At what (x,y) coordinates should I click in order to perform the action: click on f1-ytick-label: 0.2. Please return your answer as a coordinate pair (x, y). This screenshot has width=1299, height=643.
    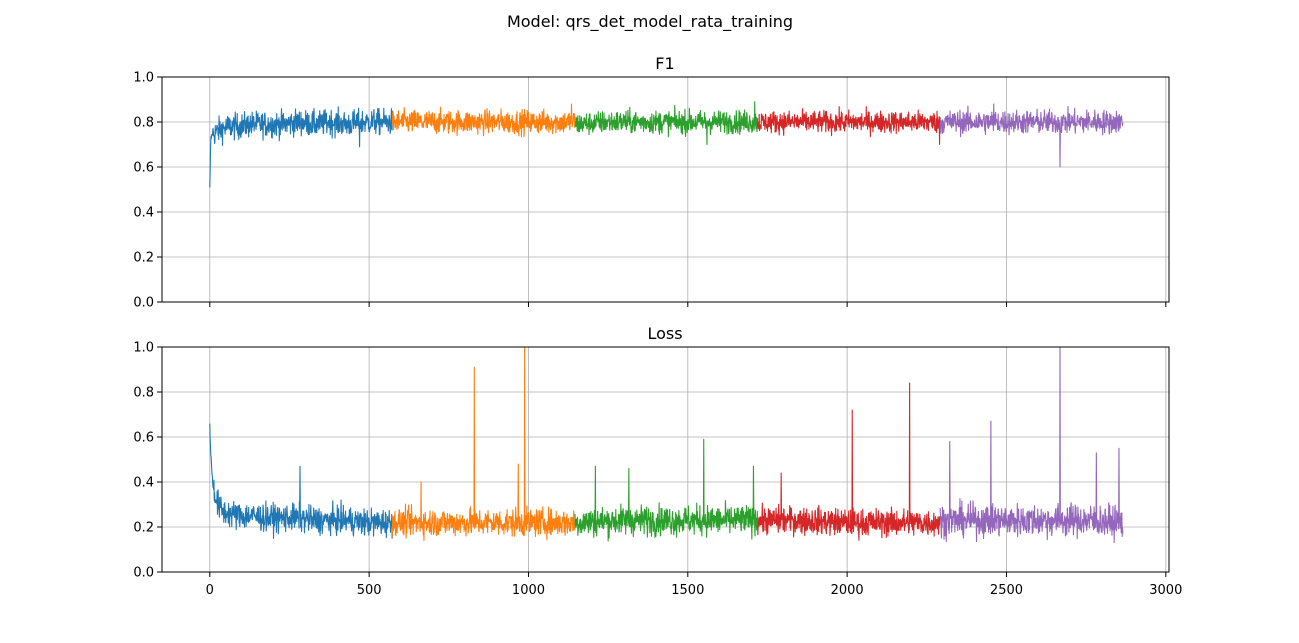
    Looking at the image, I should click on (143, 258).